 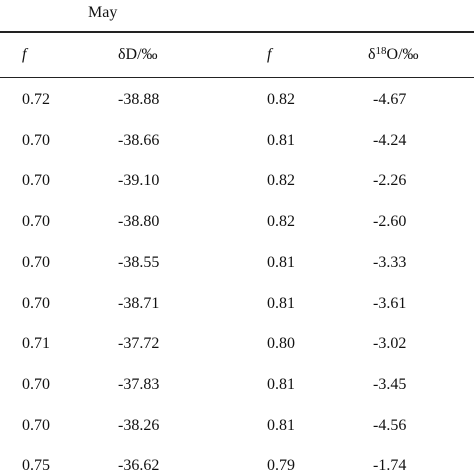 What do you see at coordinates (390, 303) in the screenshot?
I see `cell: -3.61` at bounding box center [390, 303].